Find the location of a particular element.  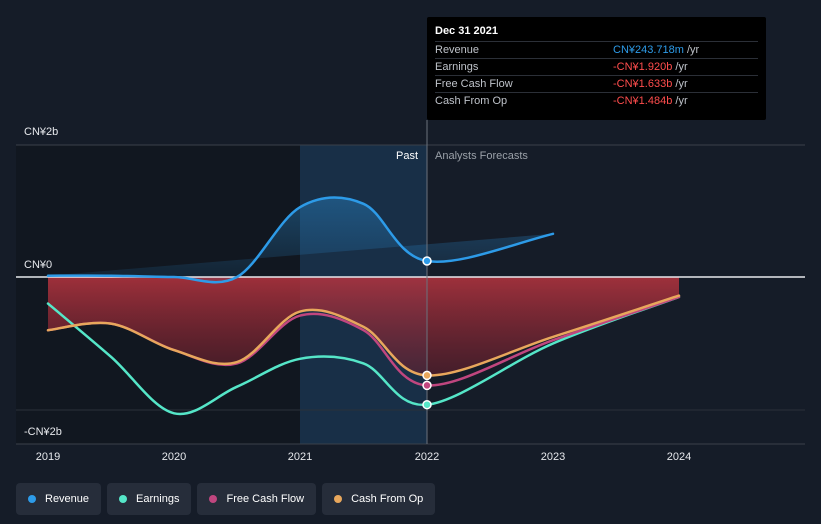

tooltip-row-earnings: Earnings -CN¥1.920b /yr is located at coordinates (596, 67).